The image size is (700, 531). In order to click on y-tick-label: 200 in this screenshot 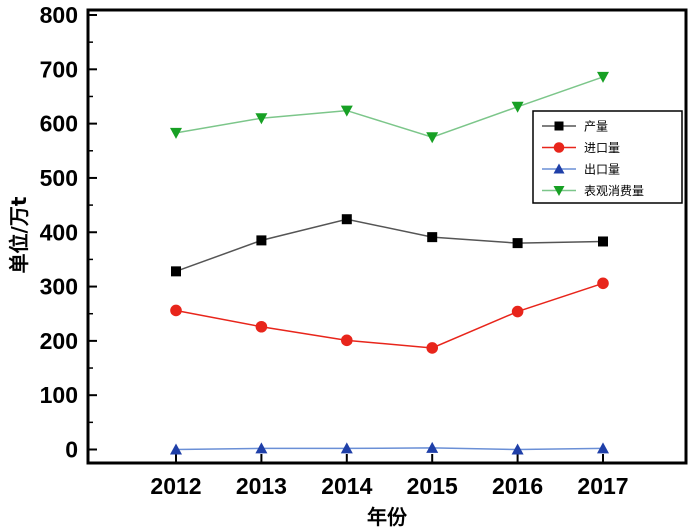, I will do `click(59, 341)`.